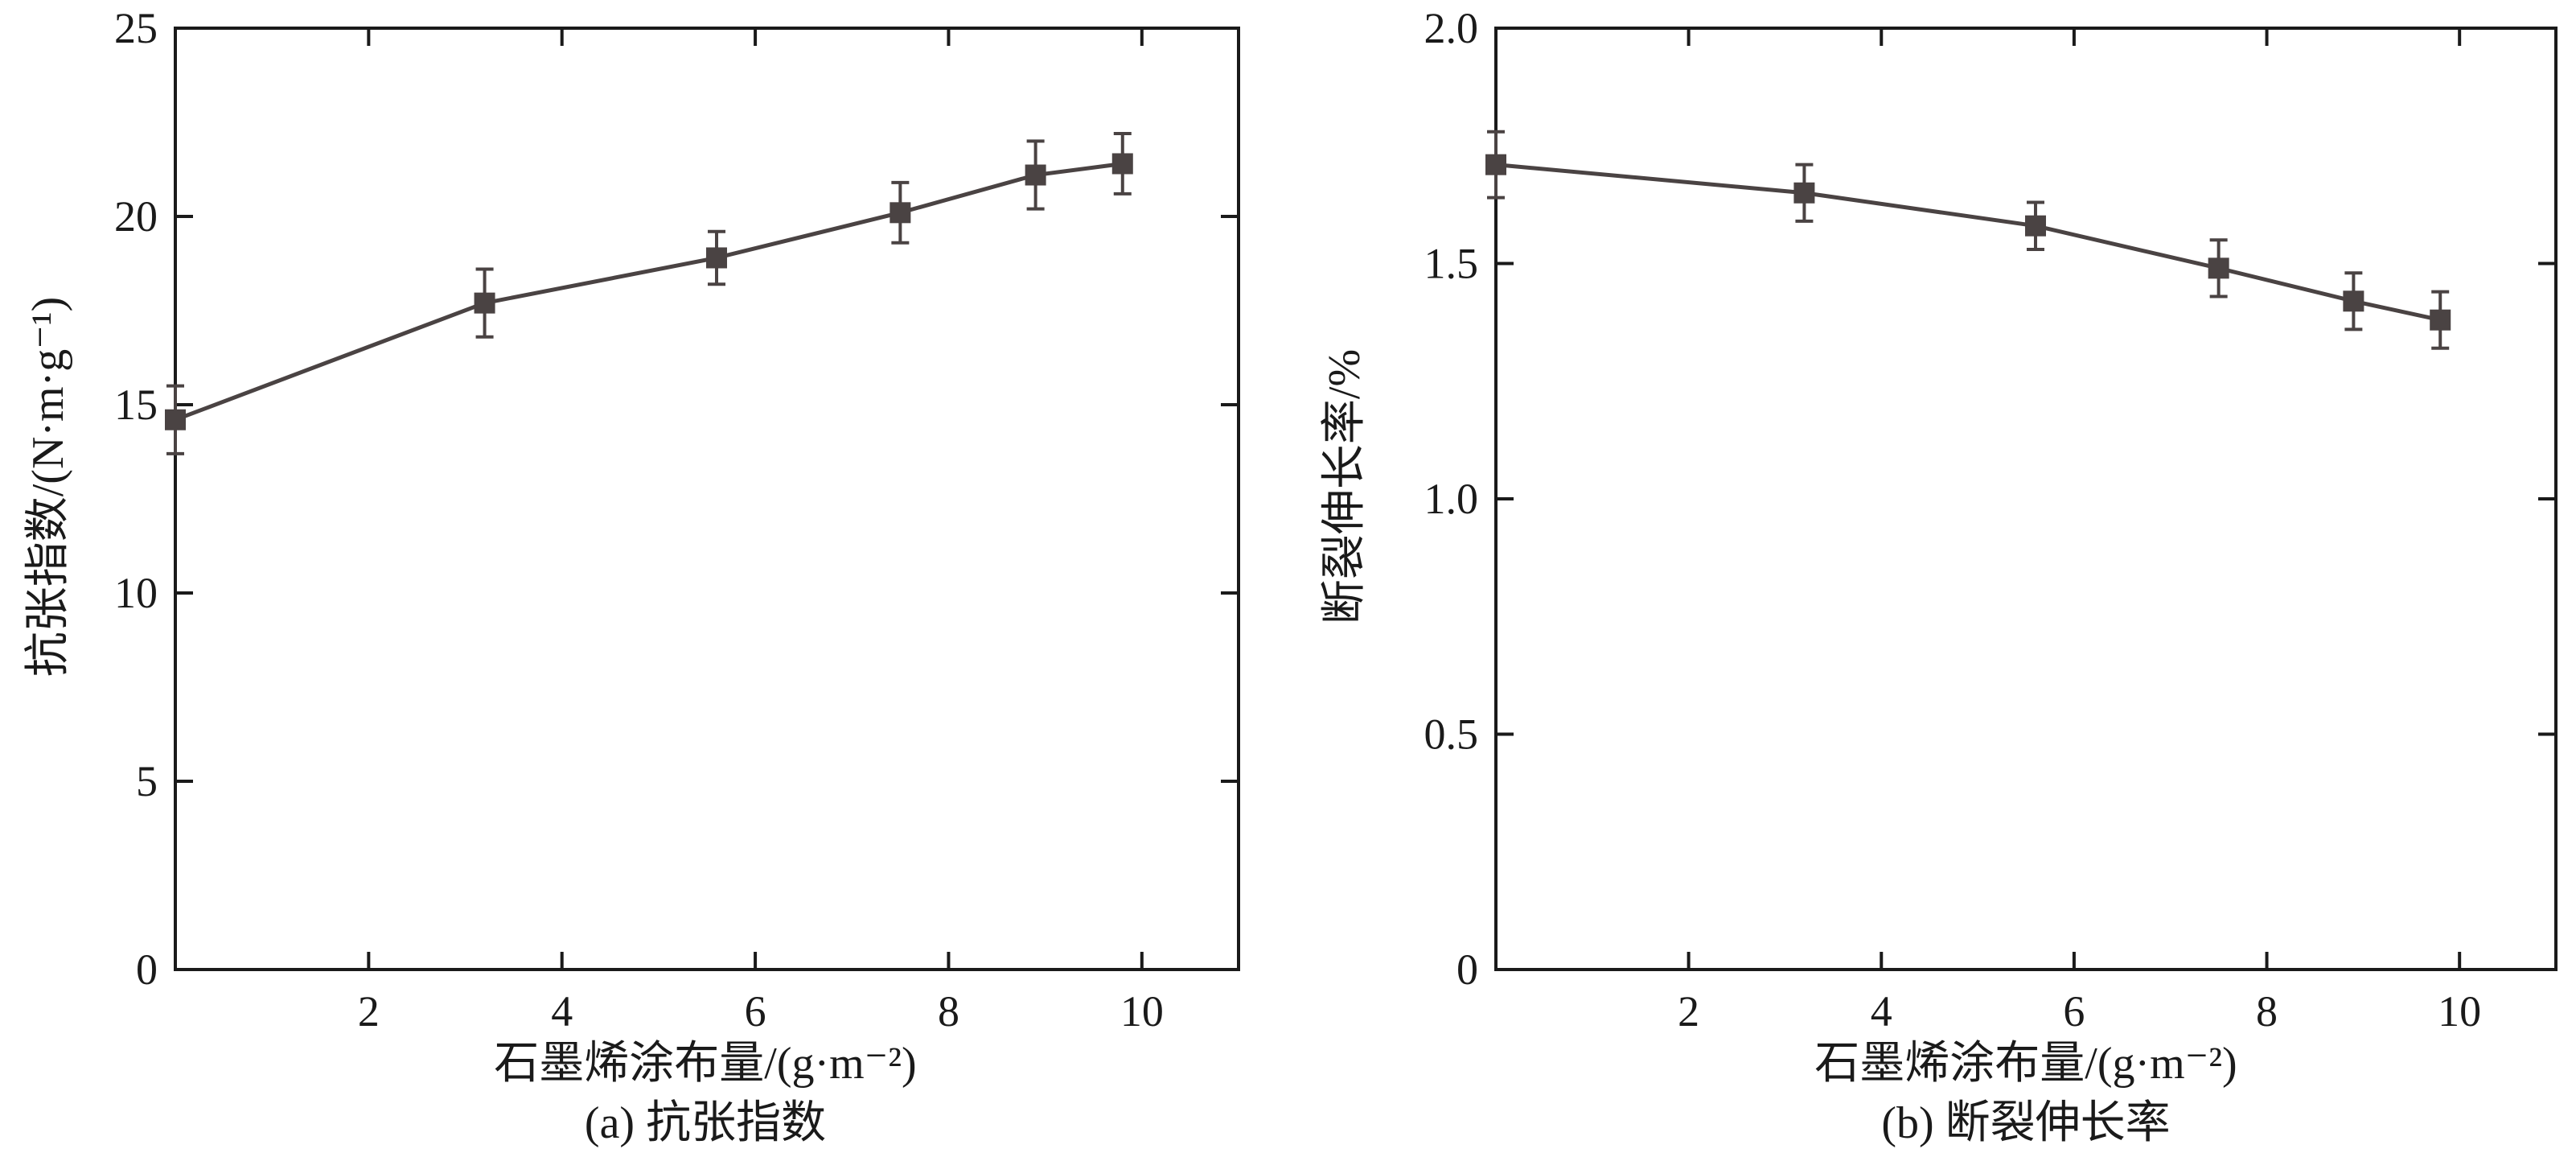  What do you see at coordinates (136, 405) in the screenshot?
I see `y-tick-label-a: 15` at bounding box center [136, 405].